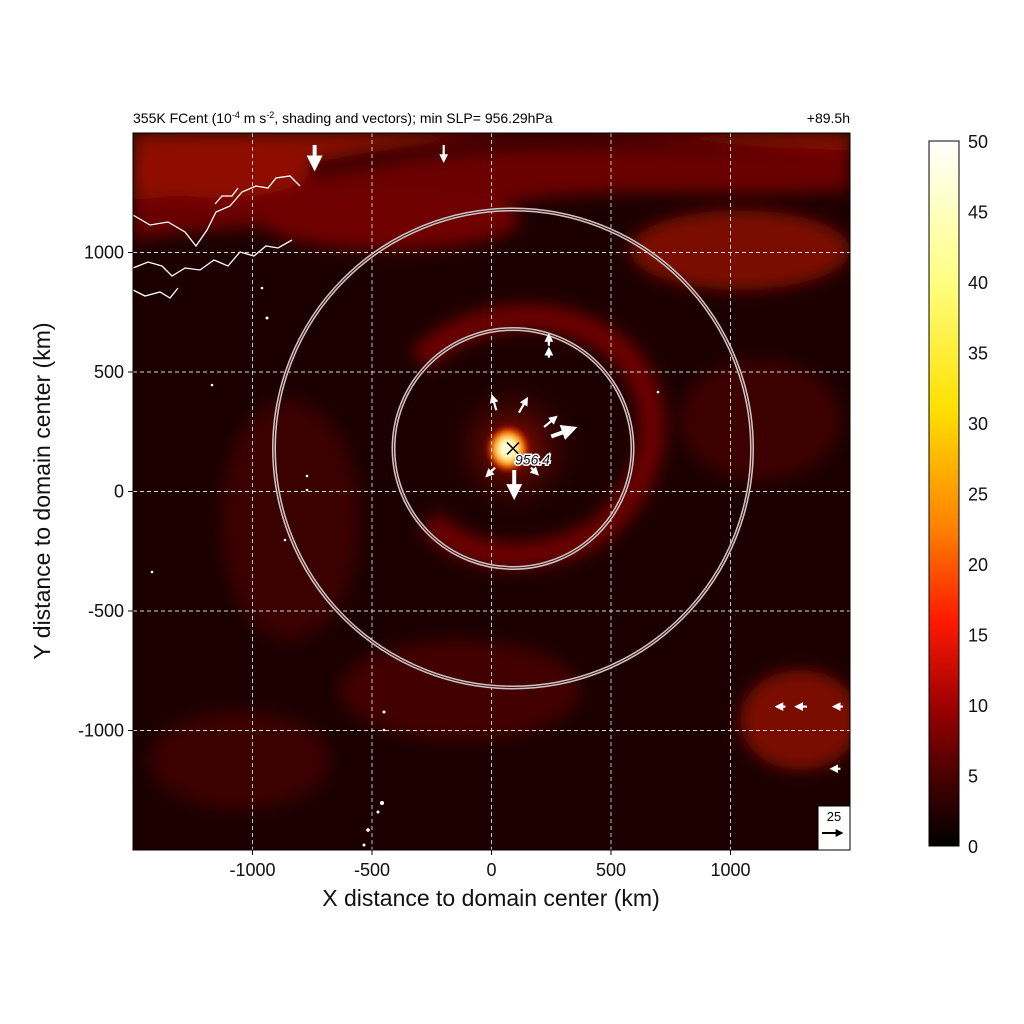 This screenshot has height=1024, width=1024. What do you see at coordinates (978, 213) in the screenshot?
I see `colorbar-tick-label: 45` at bounding box center [978, 213].